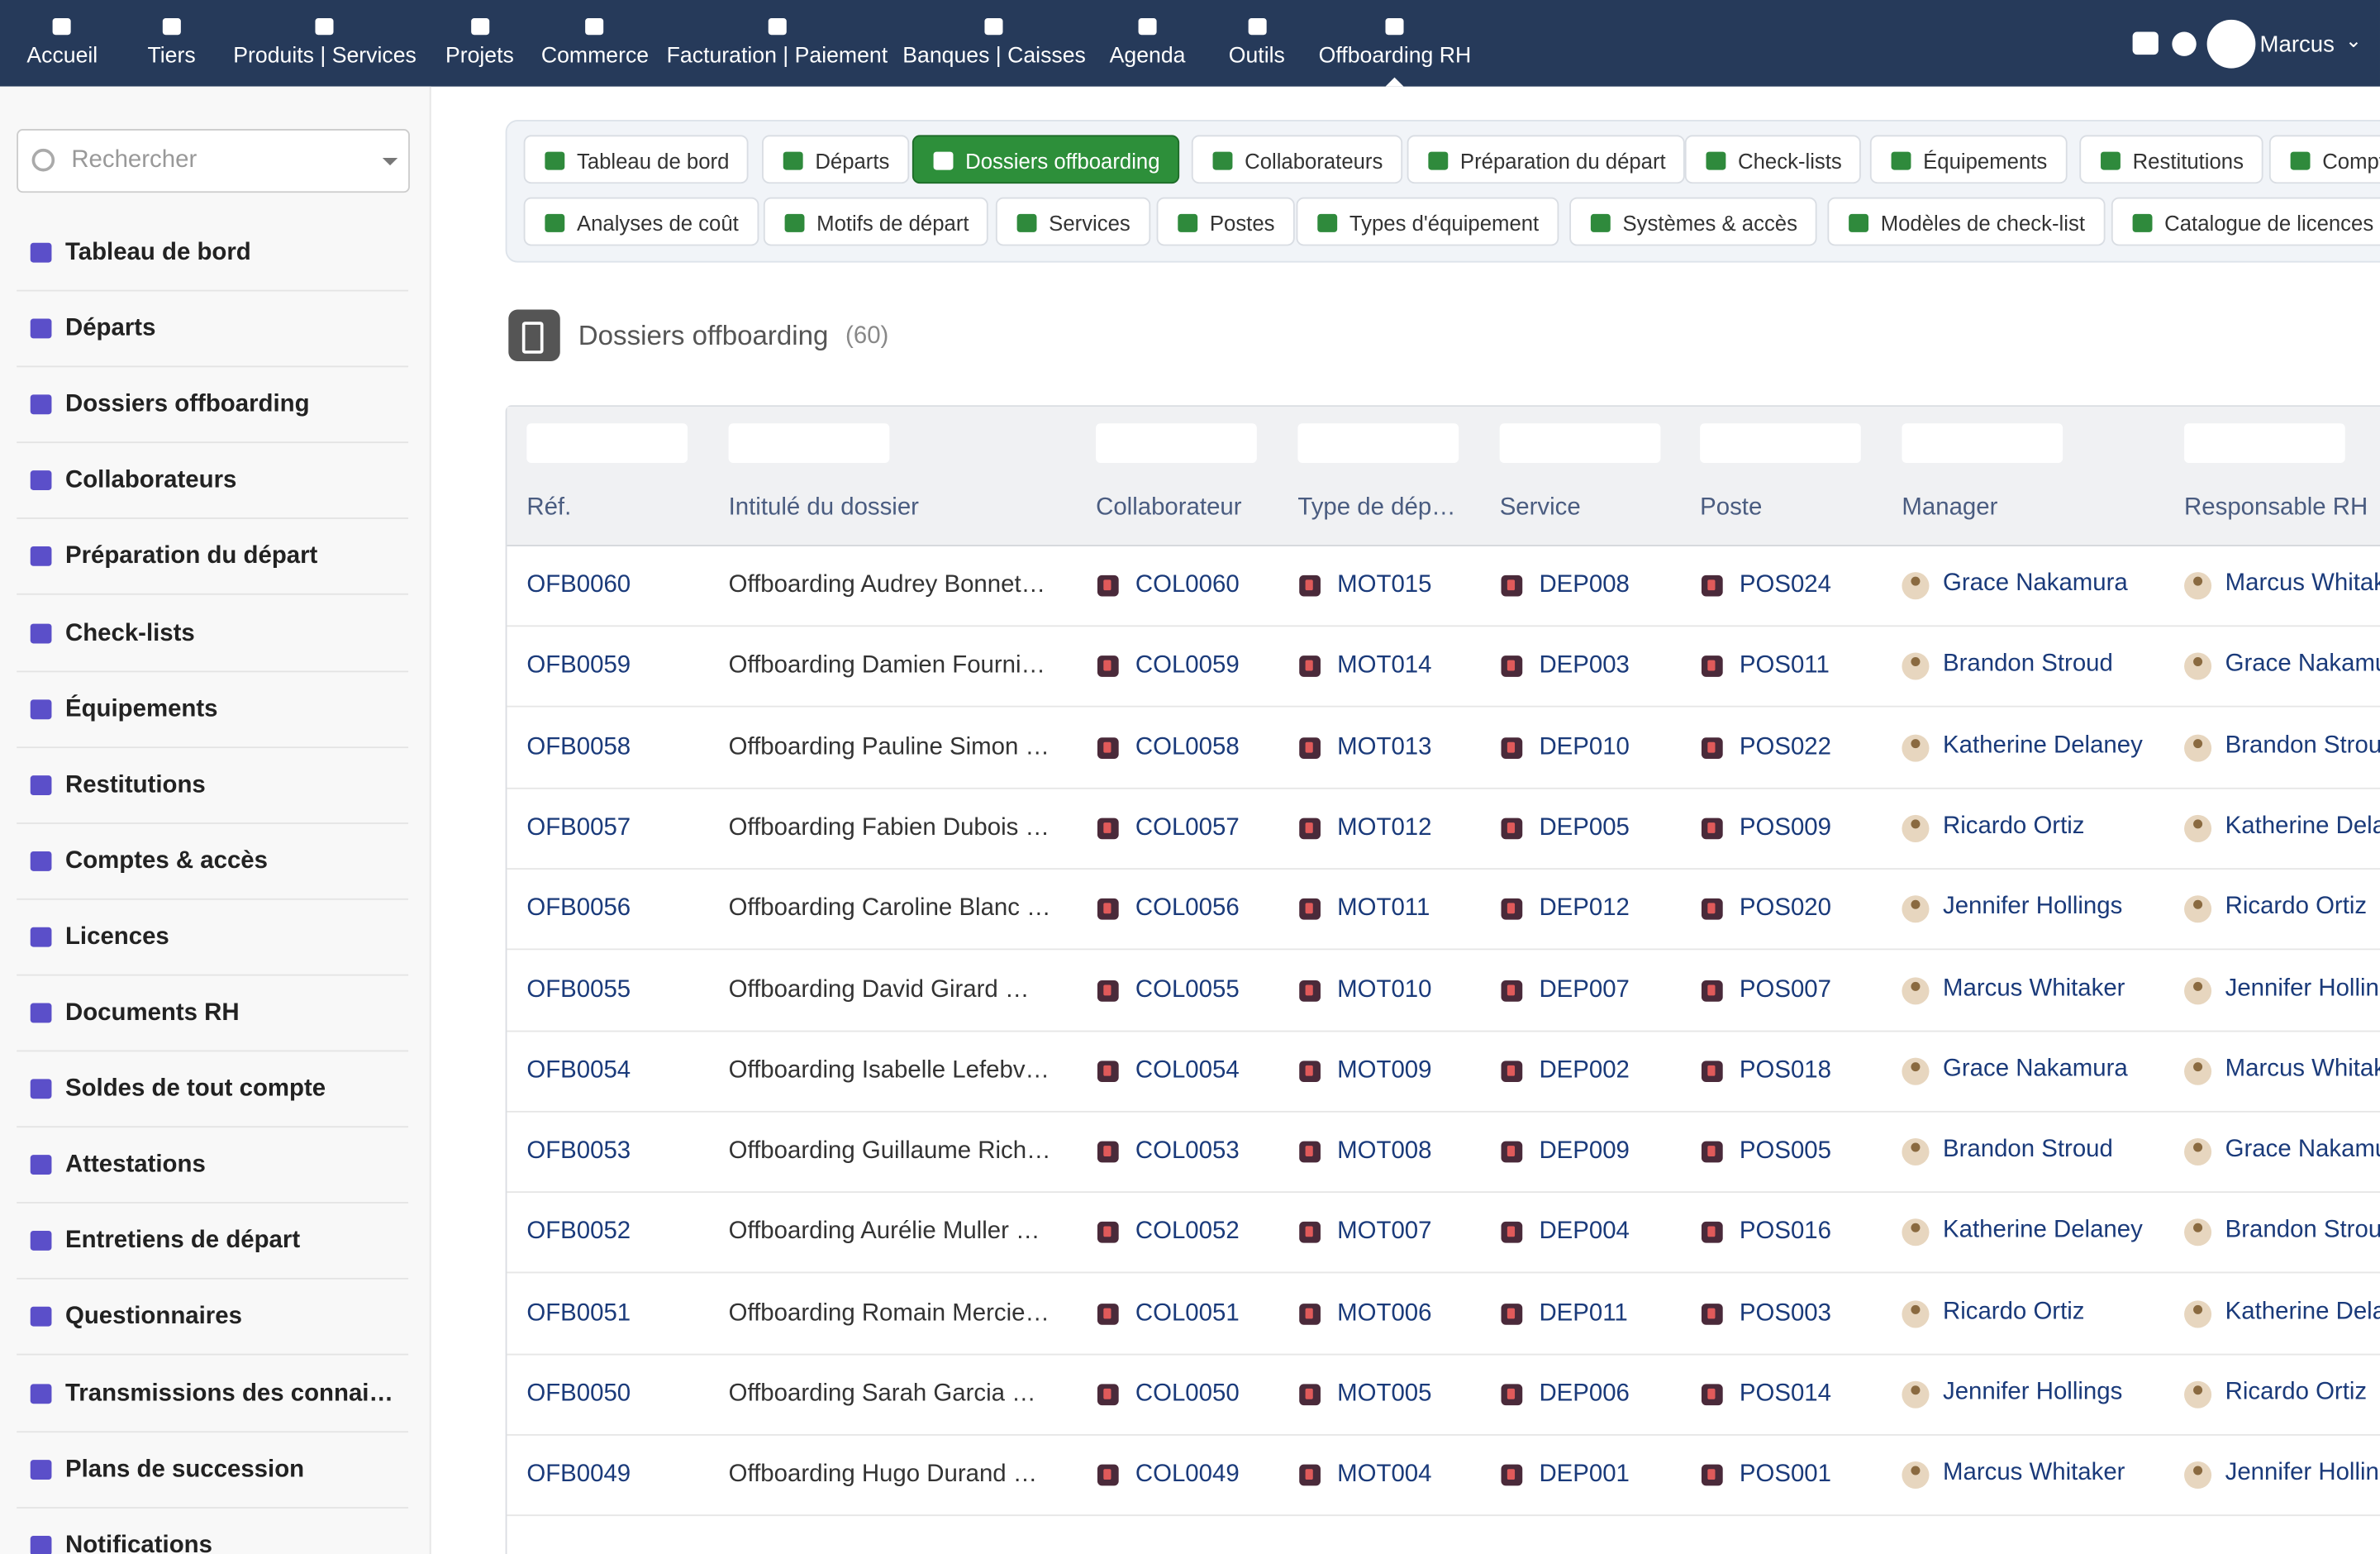 The image size is (2380, 1554). What do you see at coordinates (2302, 664) in the screenshot?
I see `link-cell: Grace Nakamura` at bounding box center [2302, 664].